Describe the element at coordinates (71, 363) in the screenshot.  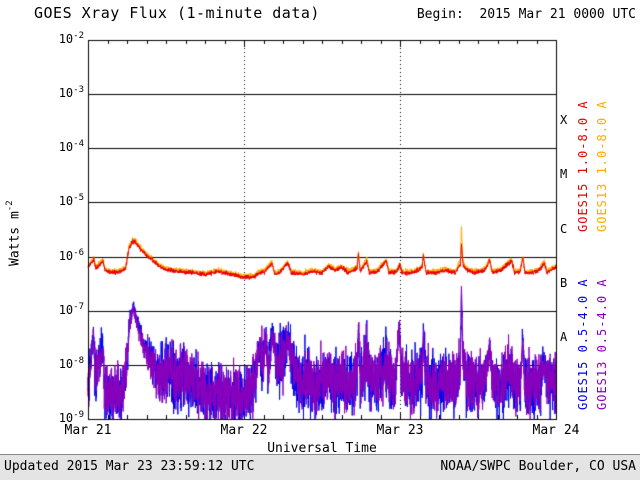
I see `y-tick-label: 10⁻⁸` at that location.